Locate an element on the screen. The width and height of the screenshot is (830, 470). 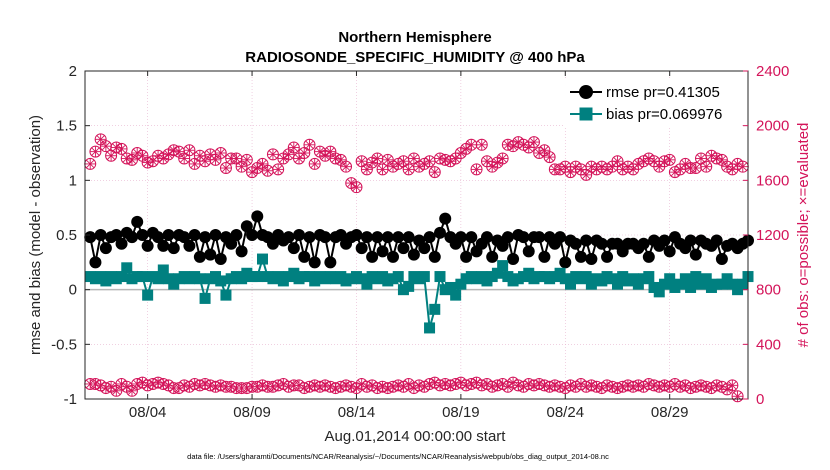
y-tick-label: 1.5 is located at coordinates (66, 126).